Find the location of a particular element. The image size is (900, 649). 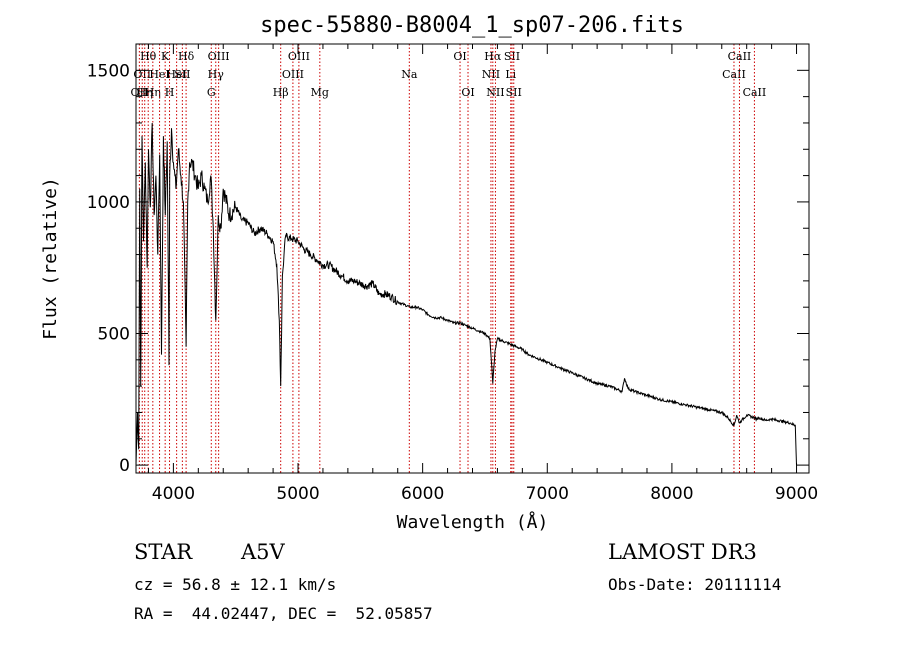

observation-date: Obs-Date: 20111114 is located at coordinates (695, 584).